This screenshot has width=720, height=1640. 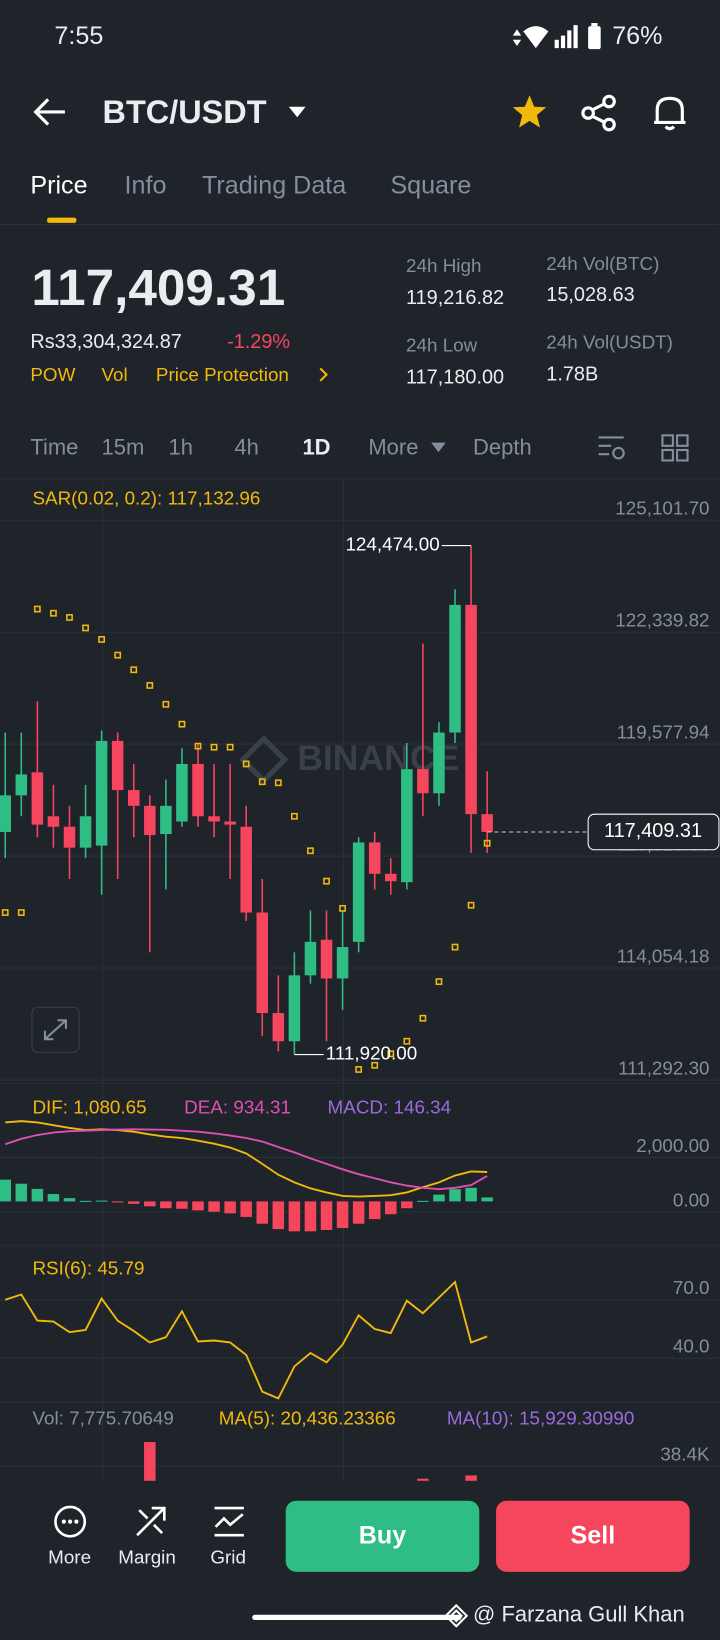 What do you see at coordinates (389, 1107) in the screenshot?
I see `macd-legend: MACD: 146.34` at bounding box center [389, 1107].